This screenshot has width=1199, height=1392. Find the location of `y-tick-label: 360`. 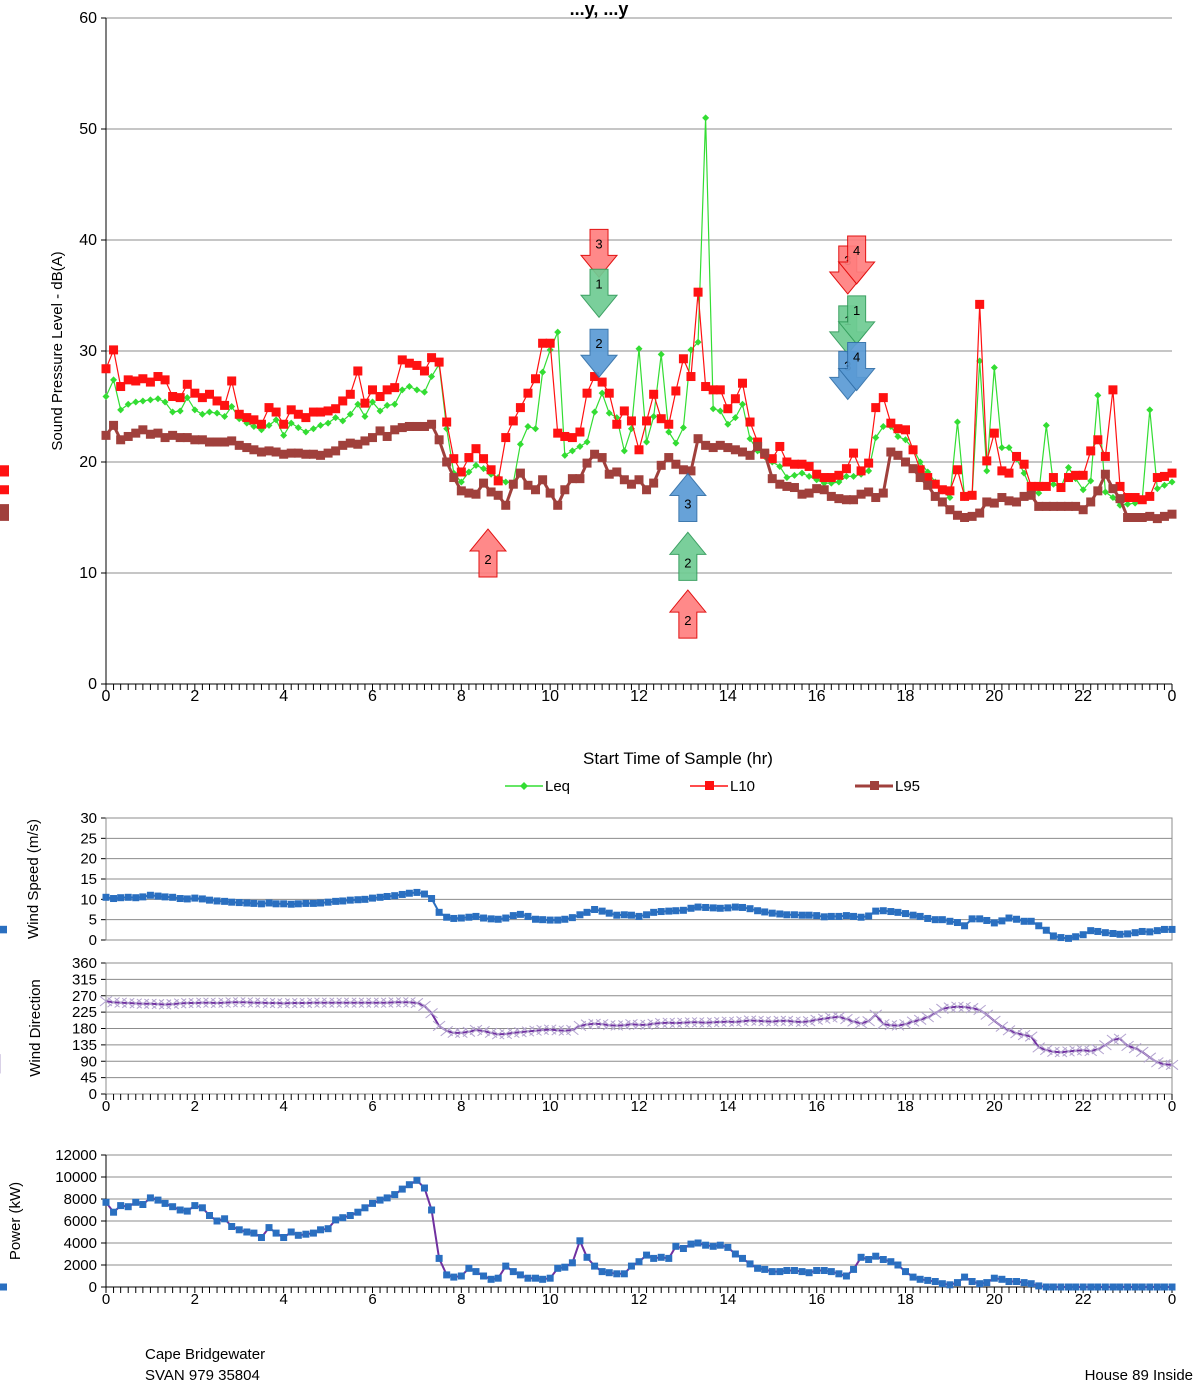

y-tick-label: 360 is located at coordinates (84, 963).